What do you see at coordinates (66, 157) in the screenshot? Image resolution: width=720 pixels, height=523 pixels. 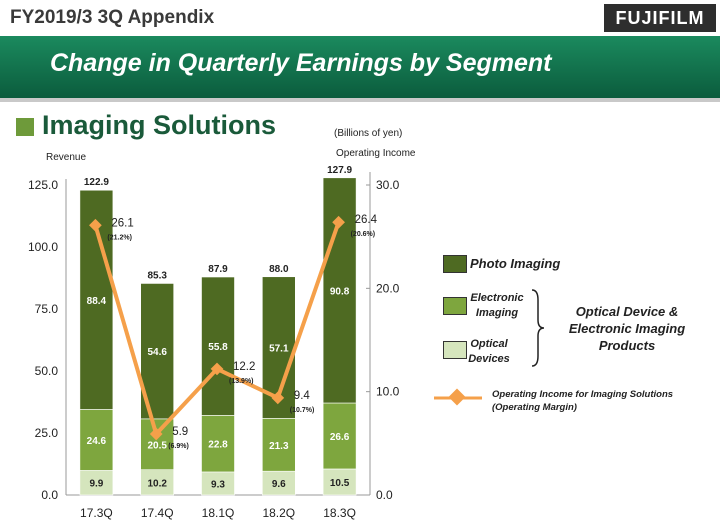 I see `left-axis-label: Revenue` at bounding box center [66, 157].